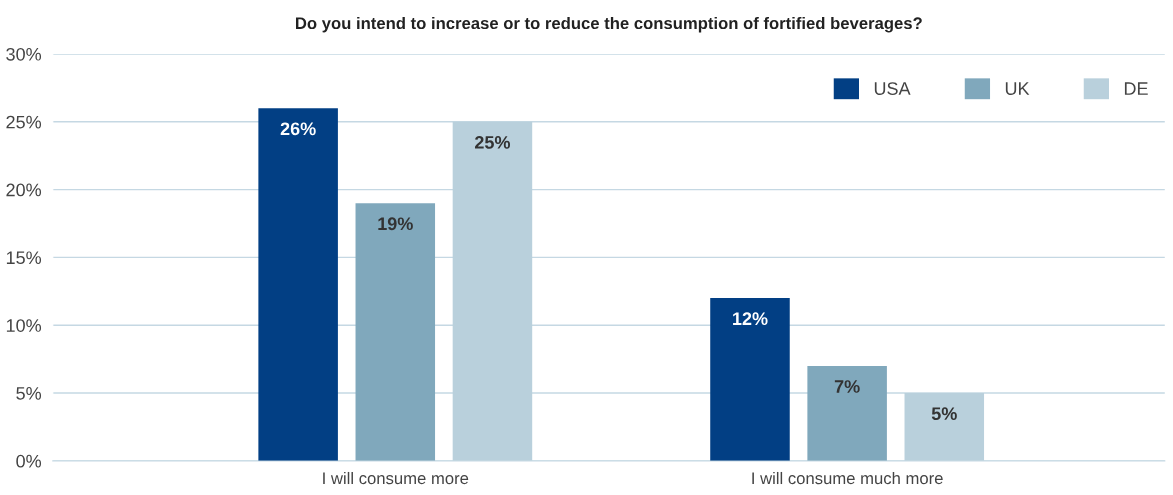  I want to click on y-tick-label: 15%, so click(24, 258).